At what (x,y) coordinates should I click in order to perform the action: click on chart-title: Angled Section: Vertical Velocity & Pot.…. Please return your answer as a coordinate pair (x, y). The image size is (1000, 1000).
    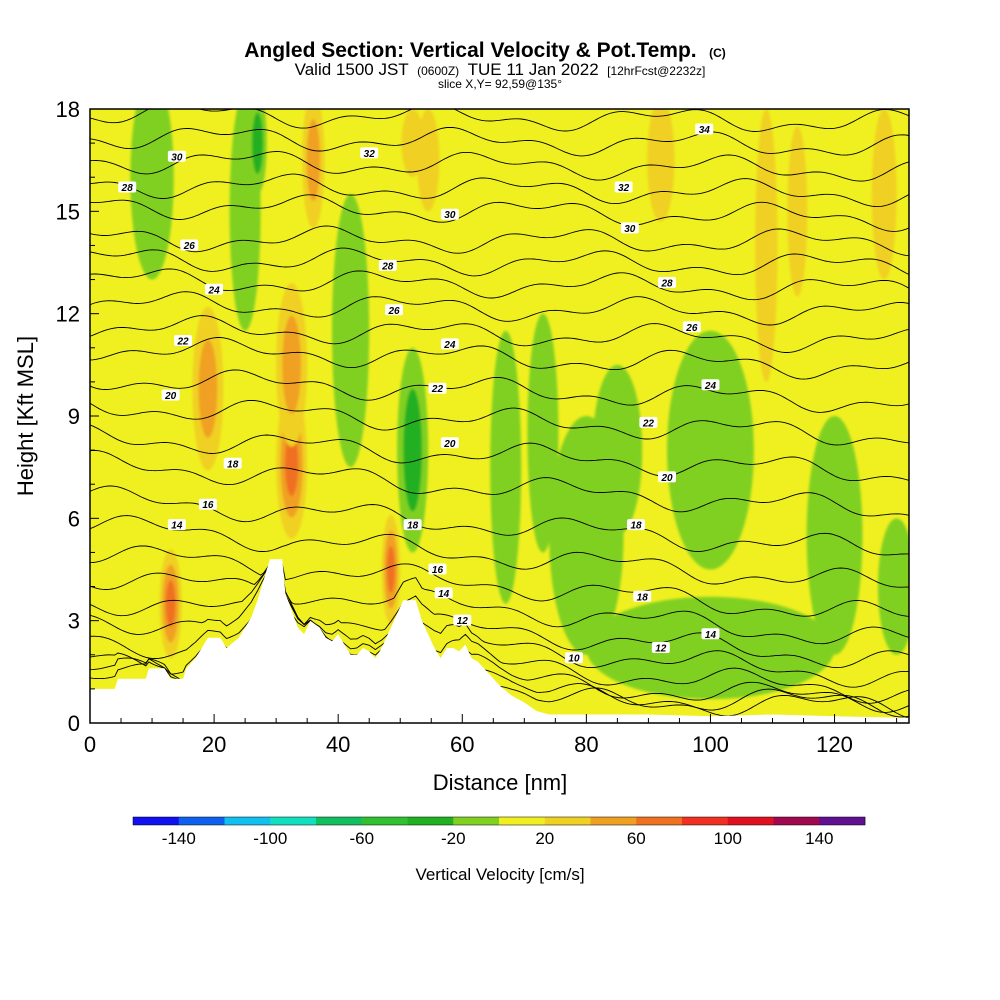
    Looking at the image, I should click on (485, 50).